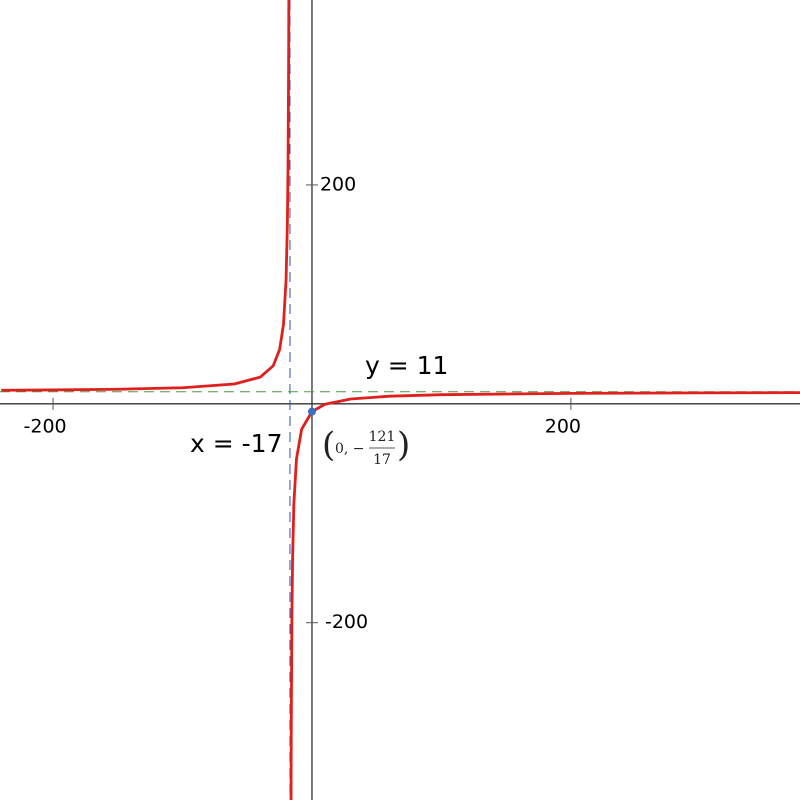 The image size is (800, 800). I want to click on intercept-point, so click(311, 411).